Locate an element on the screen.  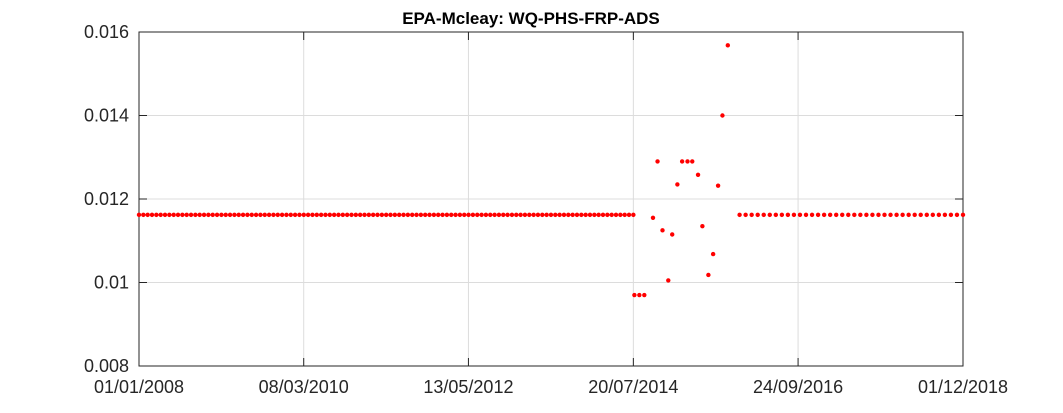
x-tick-label: 01/01/2008 is located at coordinates (139, 387).